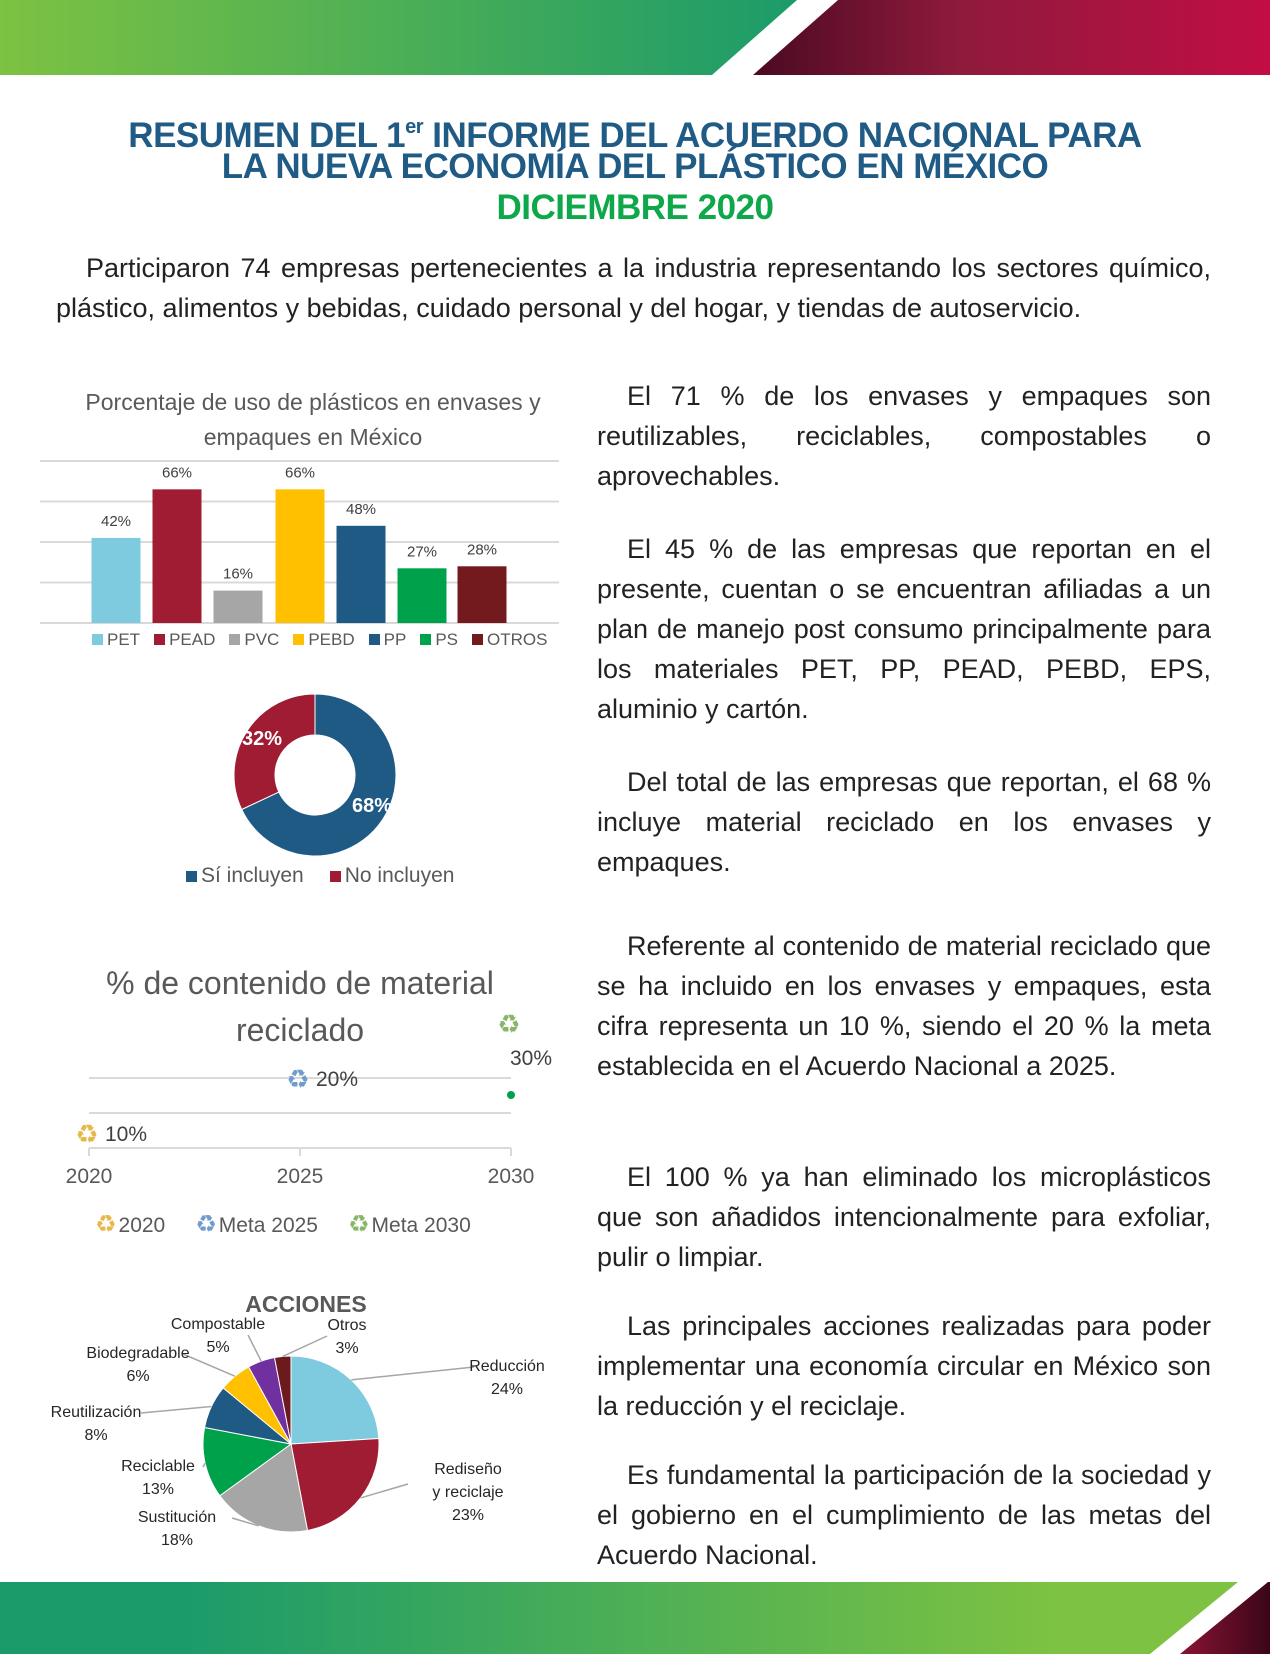 The width and height of the screenshot is (1270, 1654). What do you see at coordinates (468, 1469) in the screenshot?
I see `pie-category-label: Rediseño` at bounding box center [468, 1469].